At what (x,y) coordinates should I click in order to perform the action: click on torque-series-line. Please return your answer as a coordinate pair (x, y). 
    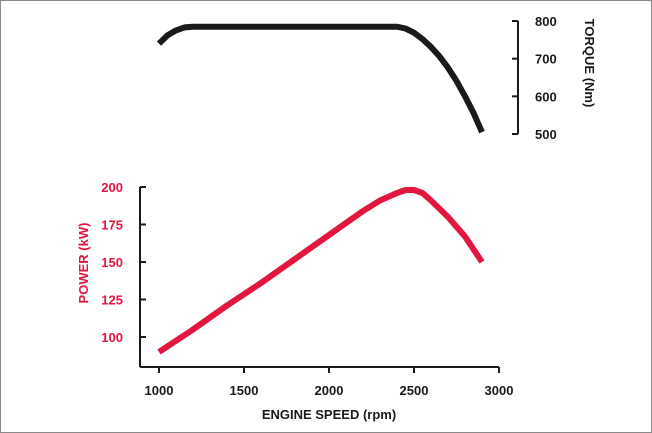
    Looking at the image, I should click on (320, 78).